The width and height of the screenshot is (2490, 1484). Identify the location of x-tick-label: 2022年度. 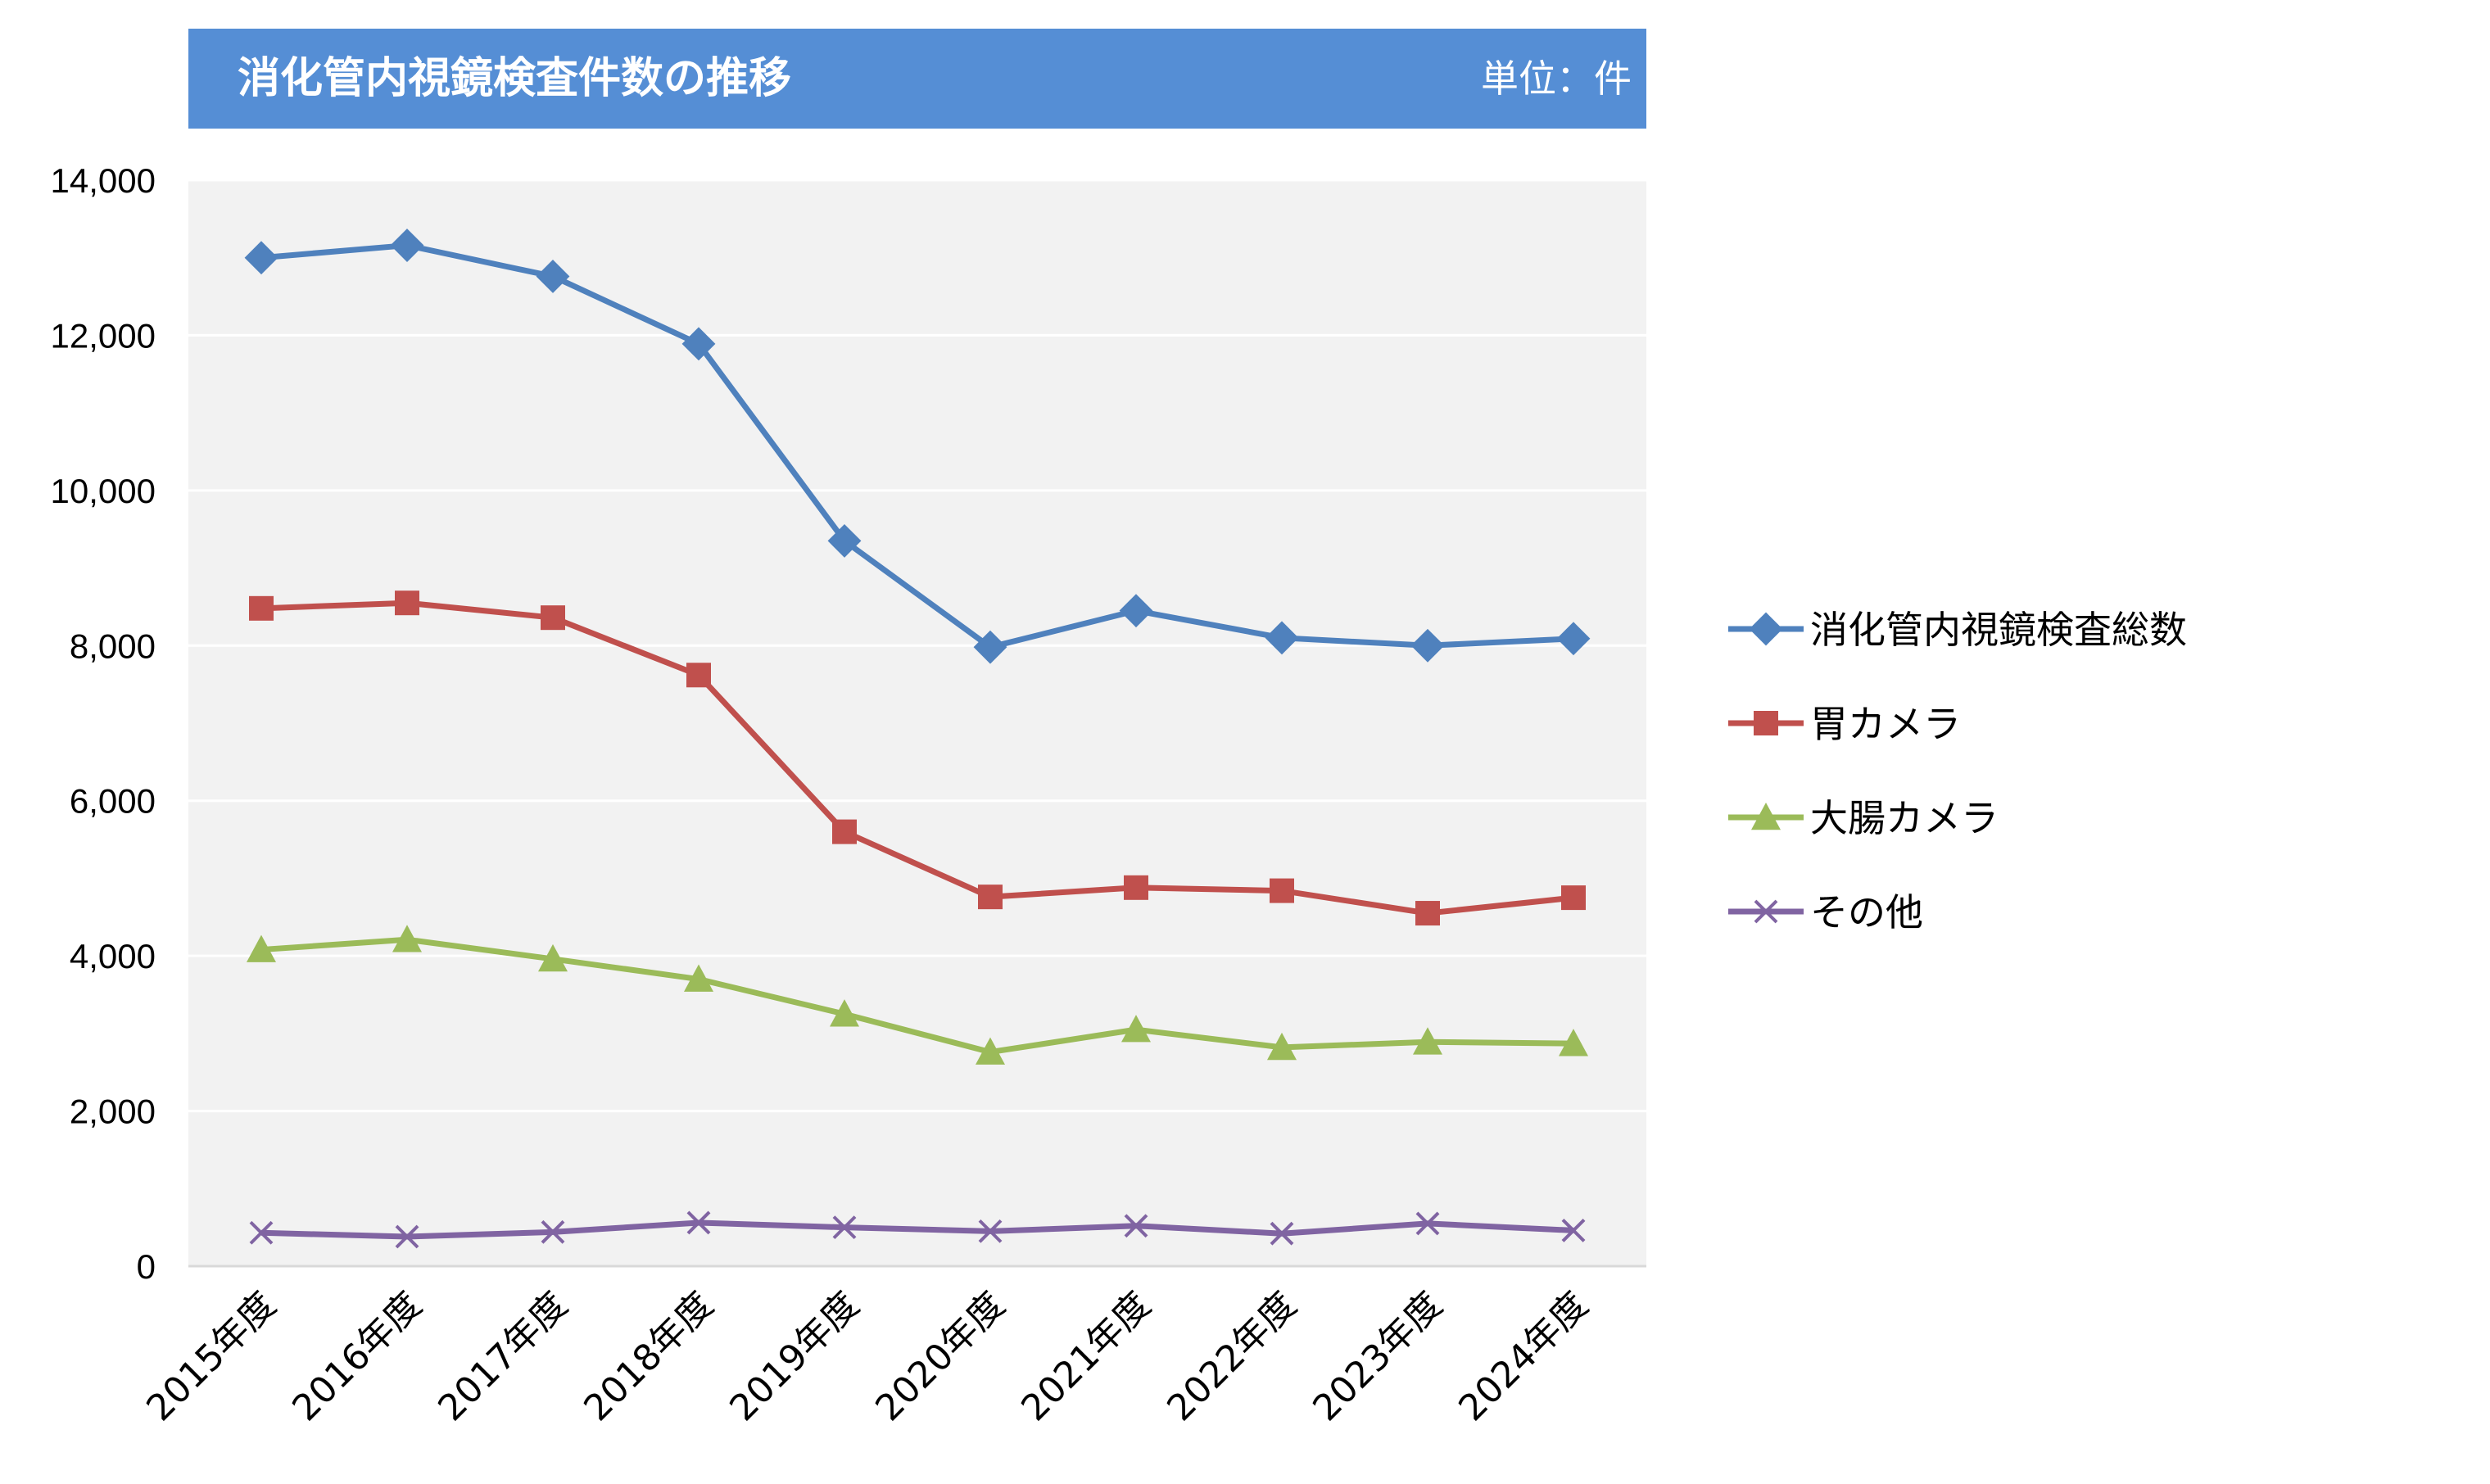
(1231, 1356).